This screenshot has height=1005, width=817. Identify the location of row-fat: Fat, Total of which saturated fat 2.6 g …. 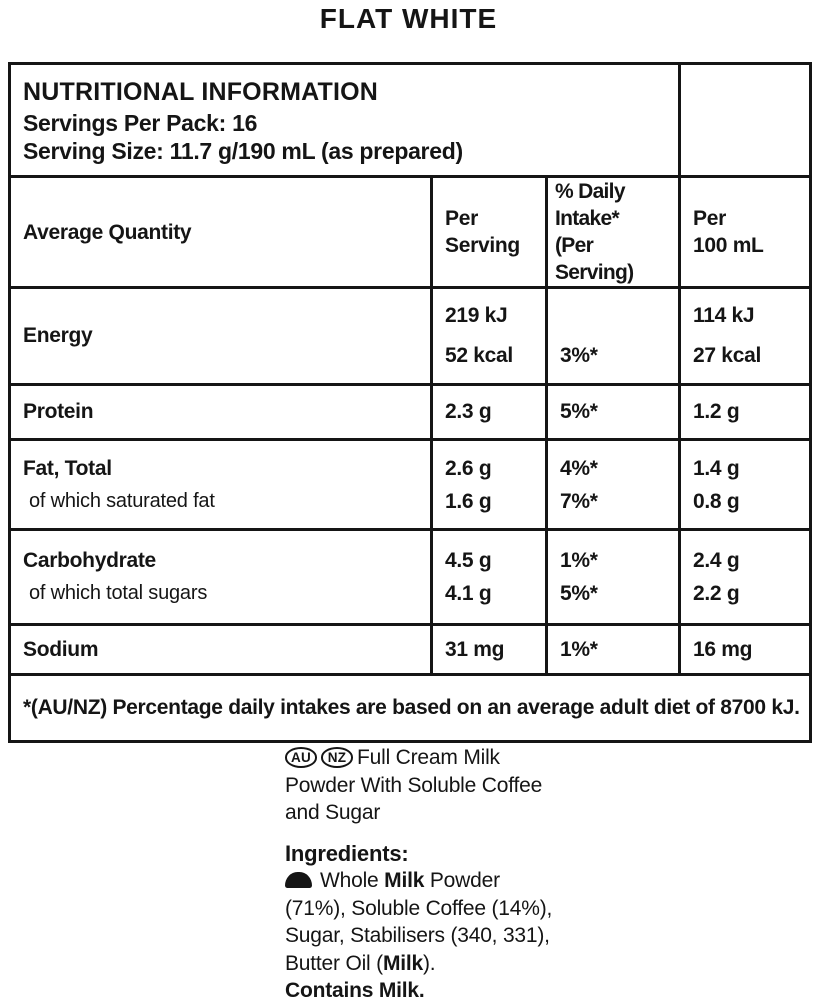
(410, 484).